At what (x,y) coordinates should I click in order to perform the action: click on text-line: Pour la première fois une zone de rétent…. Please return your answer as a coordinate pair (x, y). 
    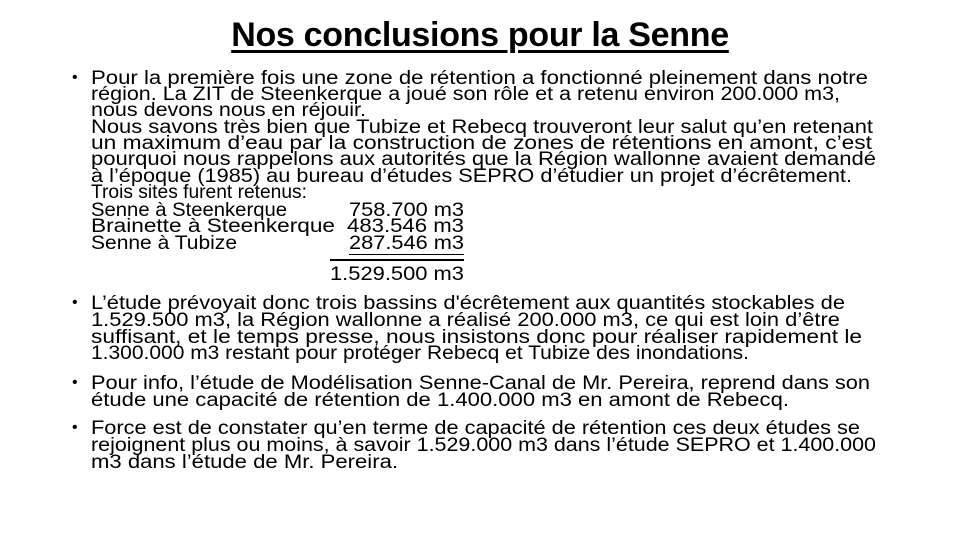
    Looking at the image, I should click on (479, 78).